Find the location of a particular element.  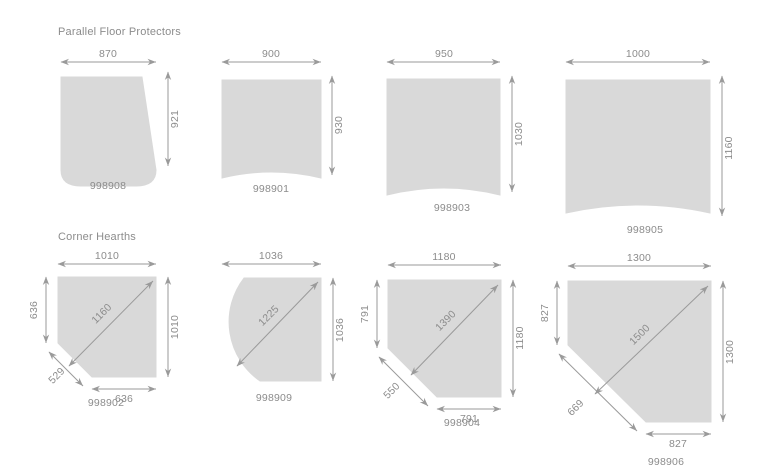

dim-label-998901-height: 930 is located at coordinates (339, 125).